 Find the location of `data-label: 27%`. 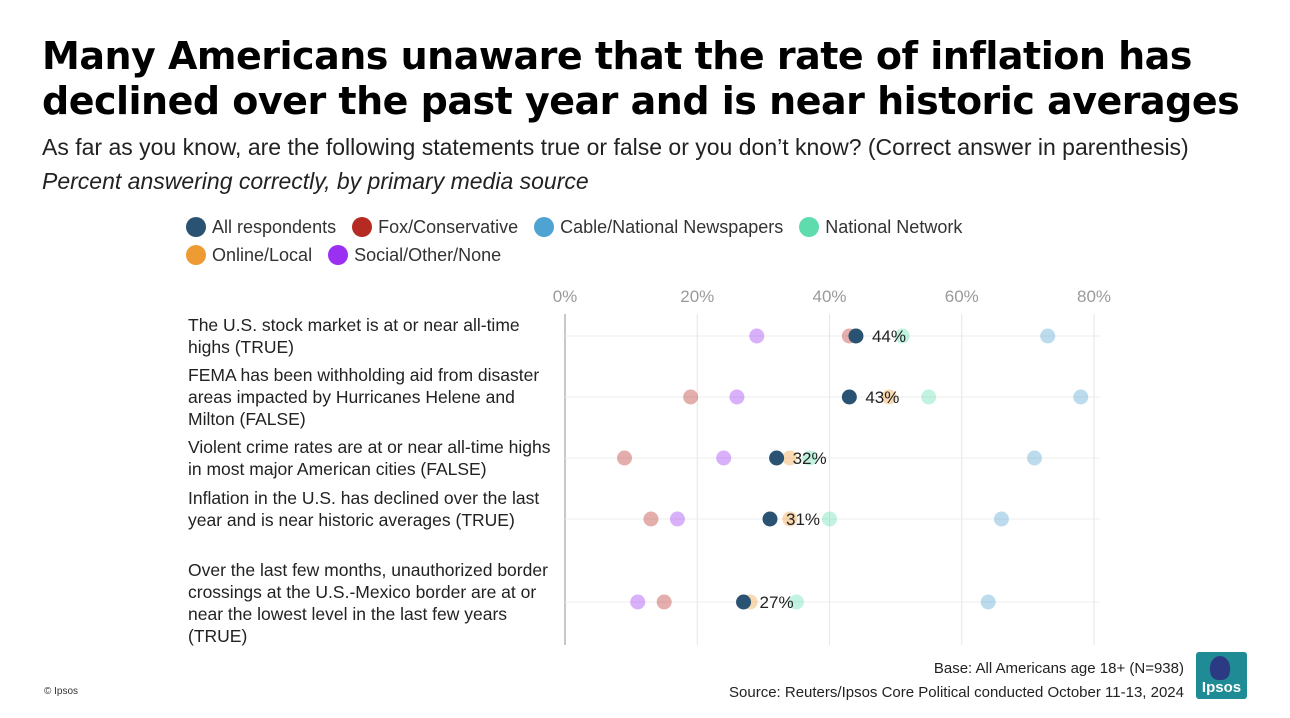

data-label: 27% is located at coordinates (777, 602).